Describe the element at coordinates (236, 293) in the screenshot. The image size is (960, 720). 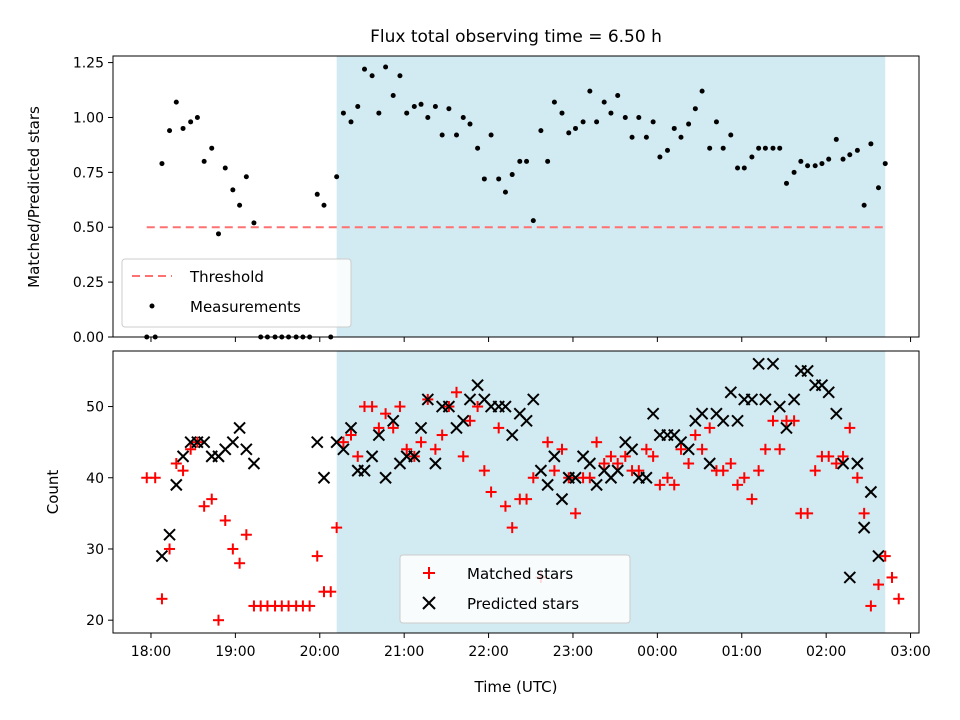
I see `top-legend: Threshold Measurements` at that location.